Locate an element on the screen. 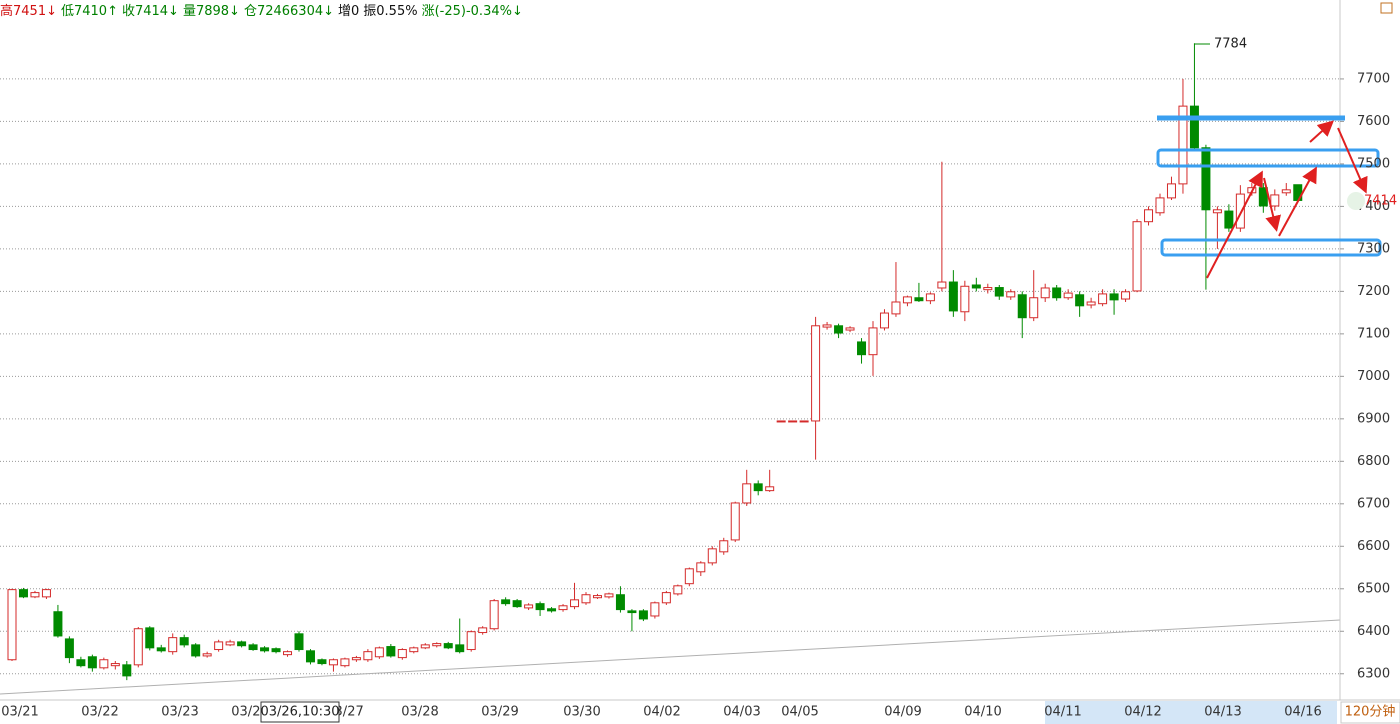  header-item: 仓72466304↓ is located at coordinates (289, 11).